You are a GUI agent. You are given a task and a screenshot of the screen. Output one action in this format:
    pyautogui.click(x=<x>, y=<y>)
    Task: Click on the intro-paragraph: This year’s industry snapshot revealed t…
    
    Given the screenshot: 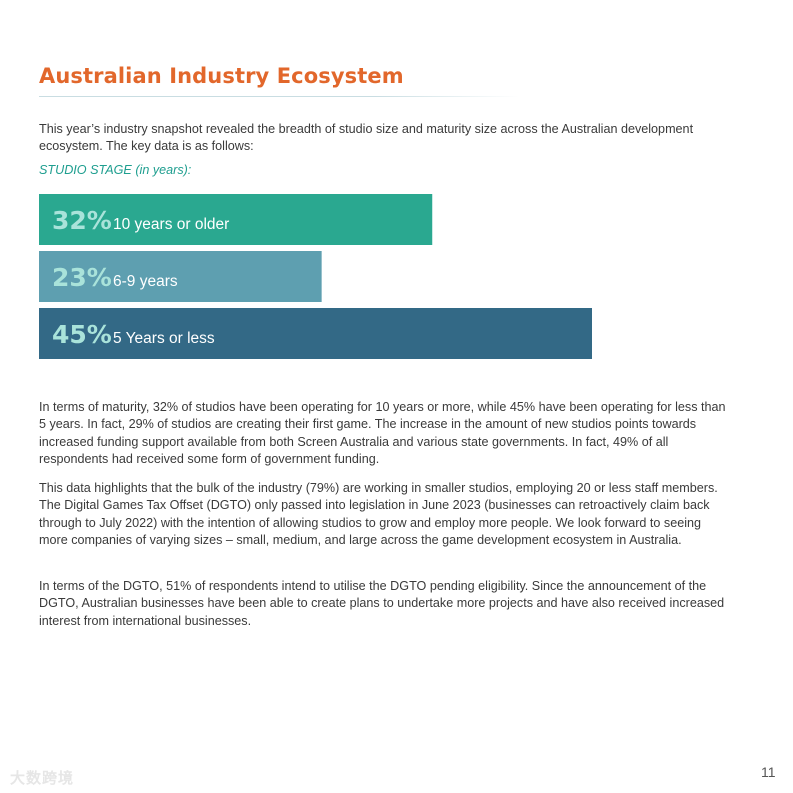 What is the action you would take?
    pyautogui.click(x=366, y=138)
    